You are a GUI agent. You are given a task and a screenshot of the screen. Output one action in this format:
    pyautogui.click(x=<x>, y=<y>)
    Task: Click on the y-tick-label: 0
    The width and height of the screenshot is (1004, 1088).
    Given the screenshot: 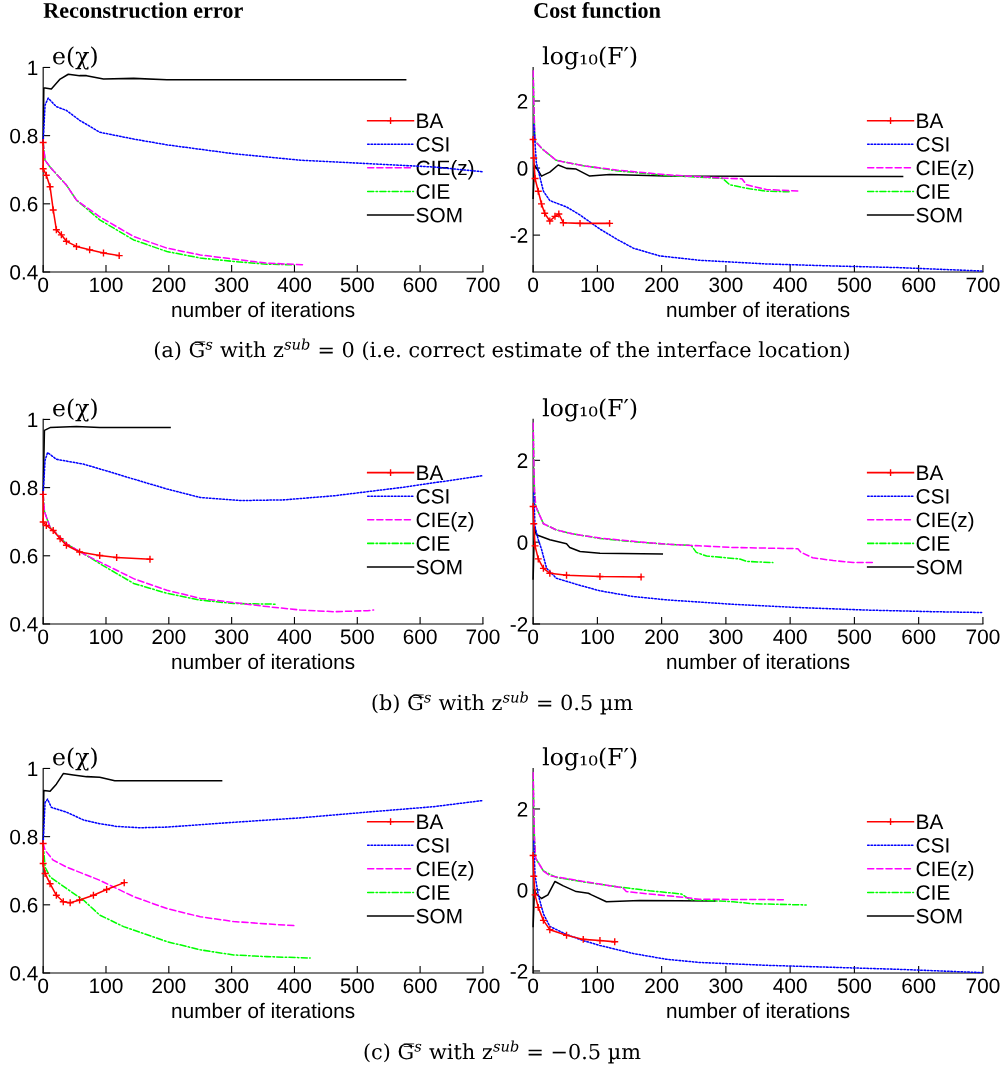 What is the action you would take?
    pyautogui.click(x=522, y=542)
    